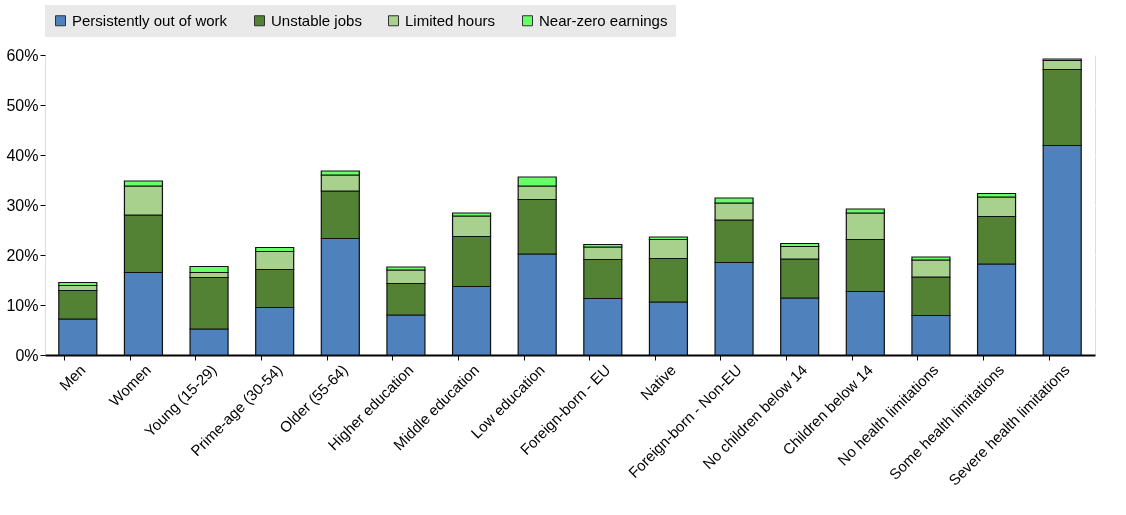 This screenshot has height=515, width=1126. Describe the element at coordinates (22, 255) in the screenshot. I see `y-tick-label: 20%` at that location.